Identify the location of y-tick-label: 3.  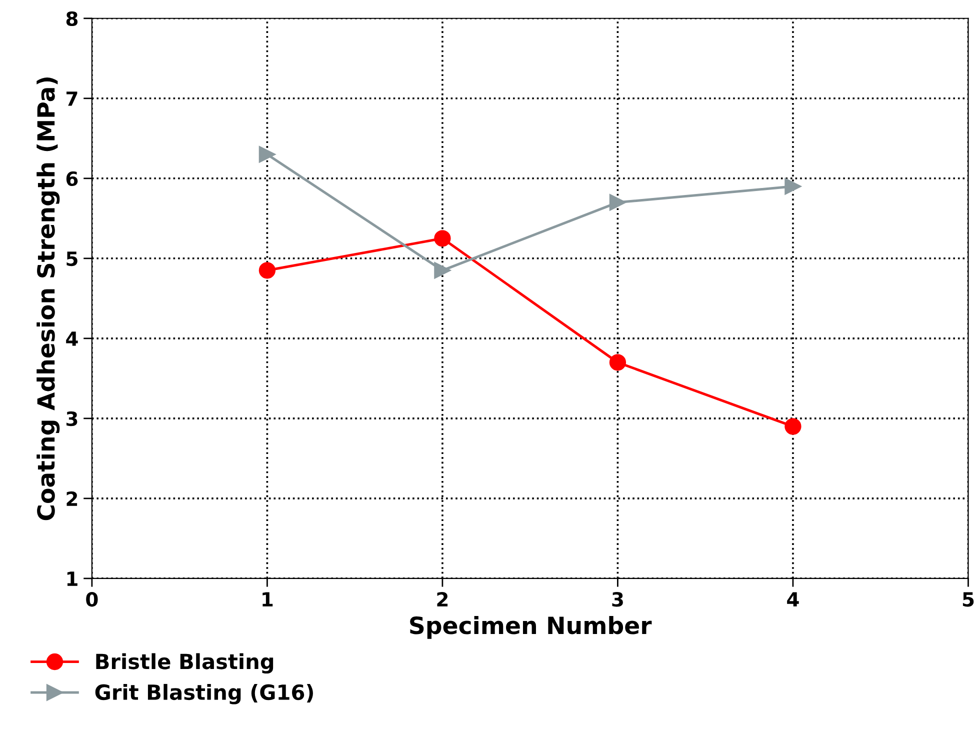
(72, 418).